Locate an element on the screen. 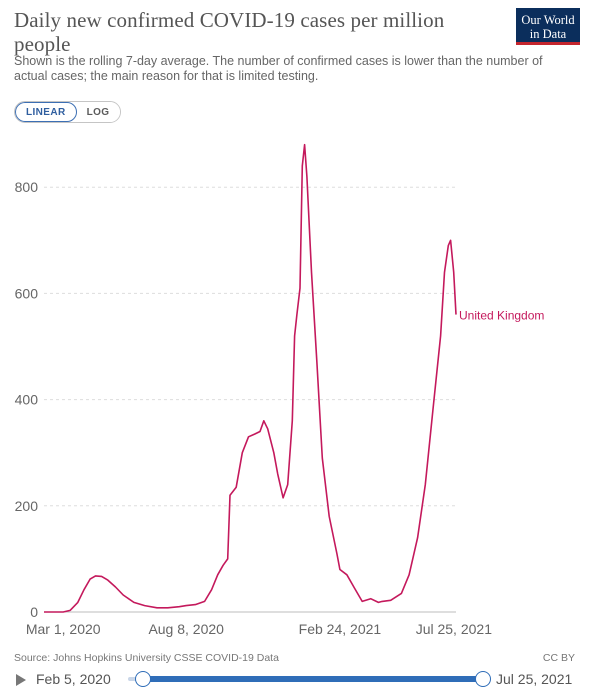 Image resolution: width=591 pixels, height=697 pixels. license-label: CC BY is located at coordinates (558, 658).